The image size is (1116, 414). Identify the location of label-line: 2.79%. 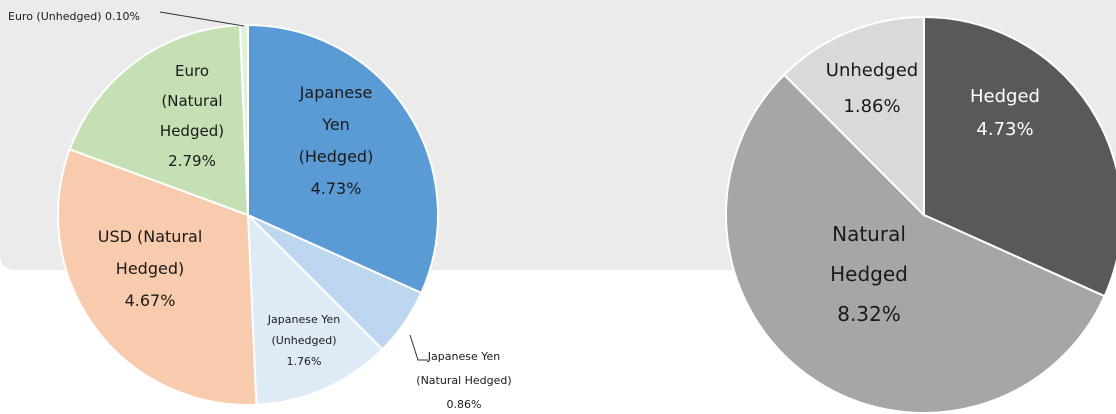
(192, 161).